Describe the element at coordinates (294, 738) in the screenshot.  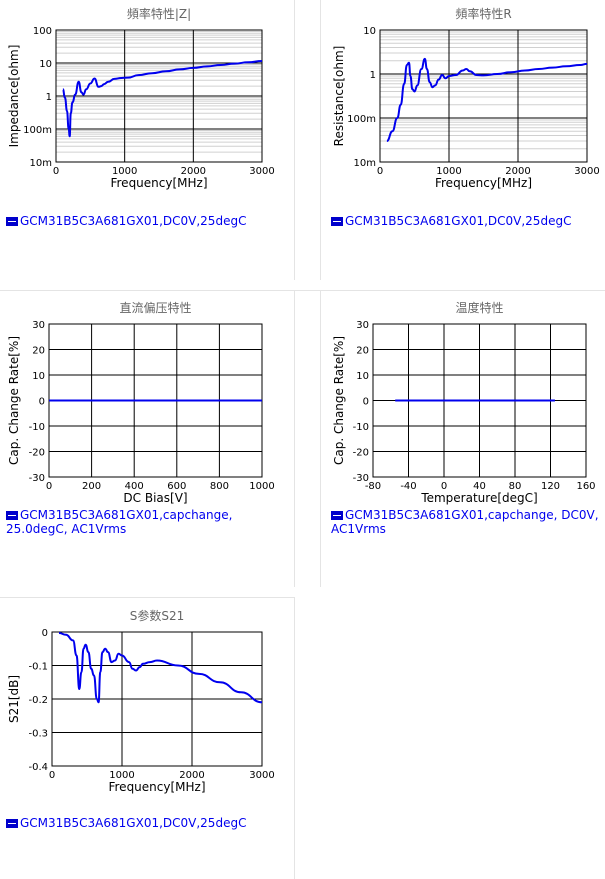
I see `divider-v-bottom` at that location.